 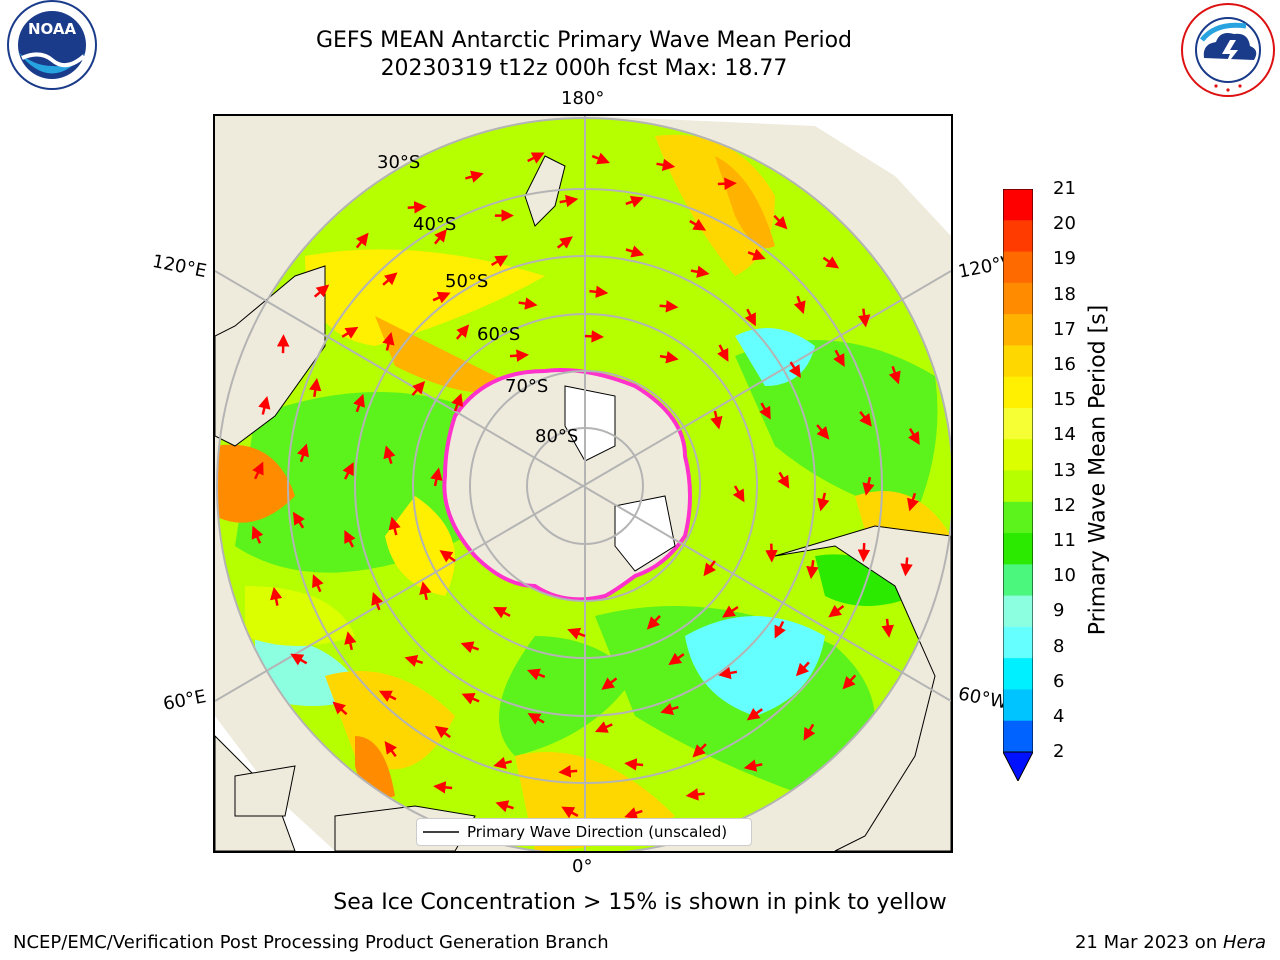 I want to click on colorbar-tick-label: 18, so click(x=1064, y=294).